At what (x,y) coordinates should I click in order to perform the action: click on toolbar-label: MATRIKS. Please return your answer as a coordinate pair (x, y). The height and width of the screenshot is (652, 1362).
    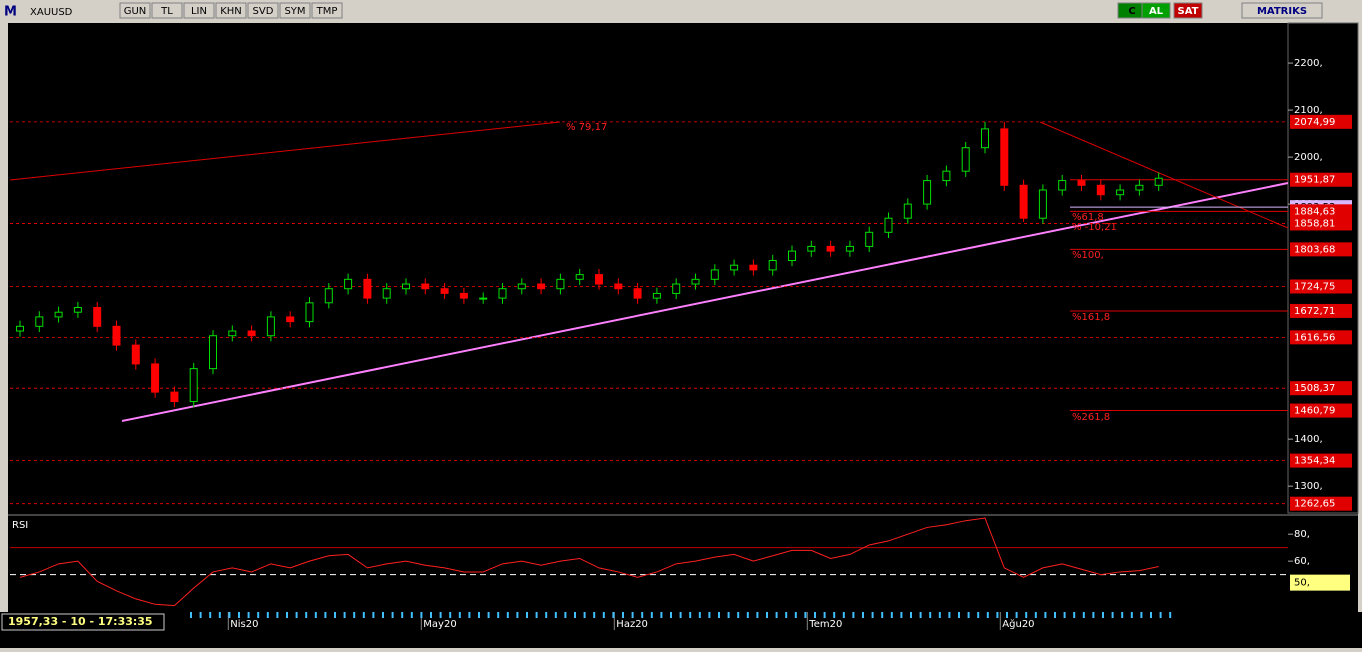
    Looking at the image, I should click on (1282, 11).